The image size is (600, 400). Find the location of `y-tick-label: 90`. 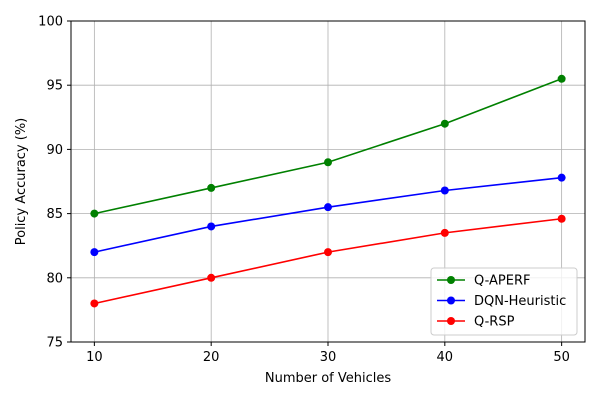

y-tick-label: 90 is located at coordinates (54, 150).